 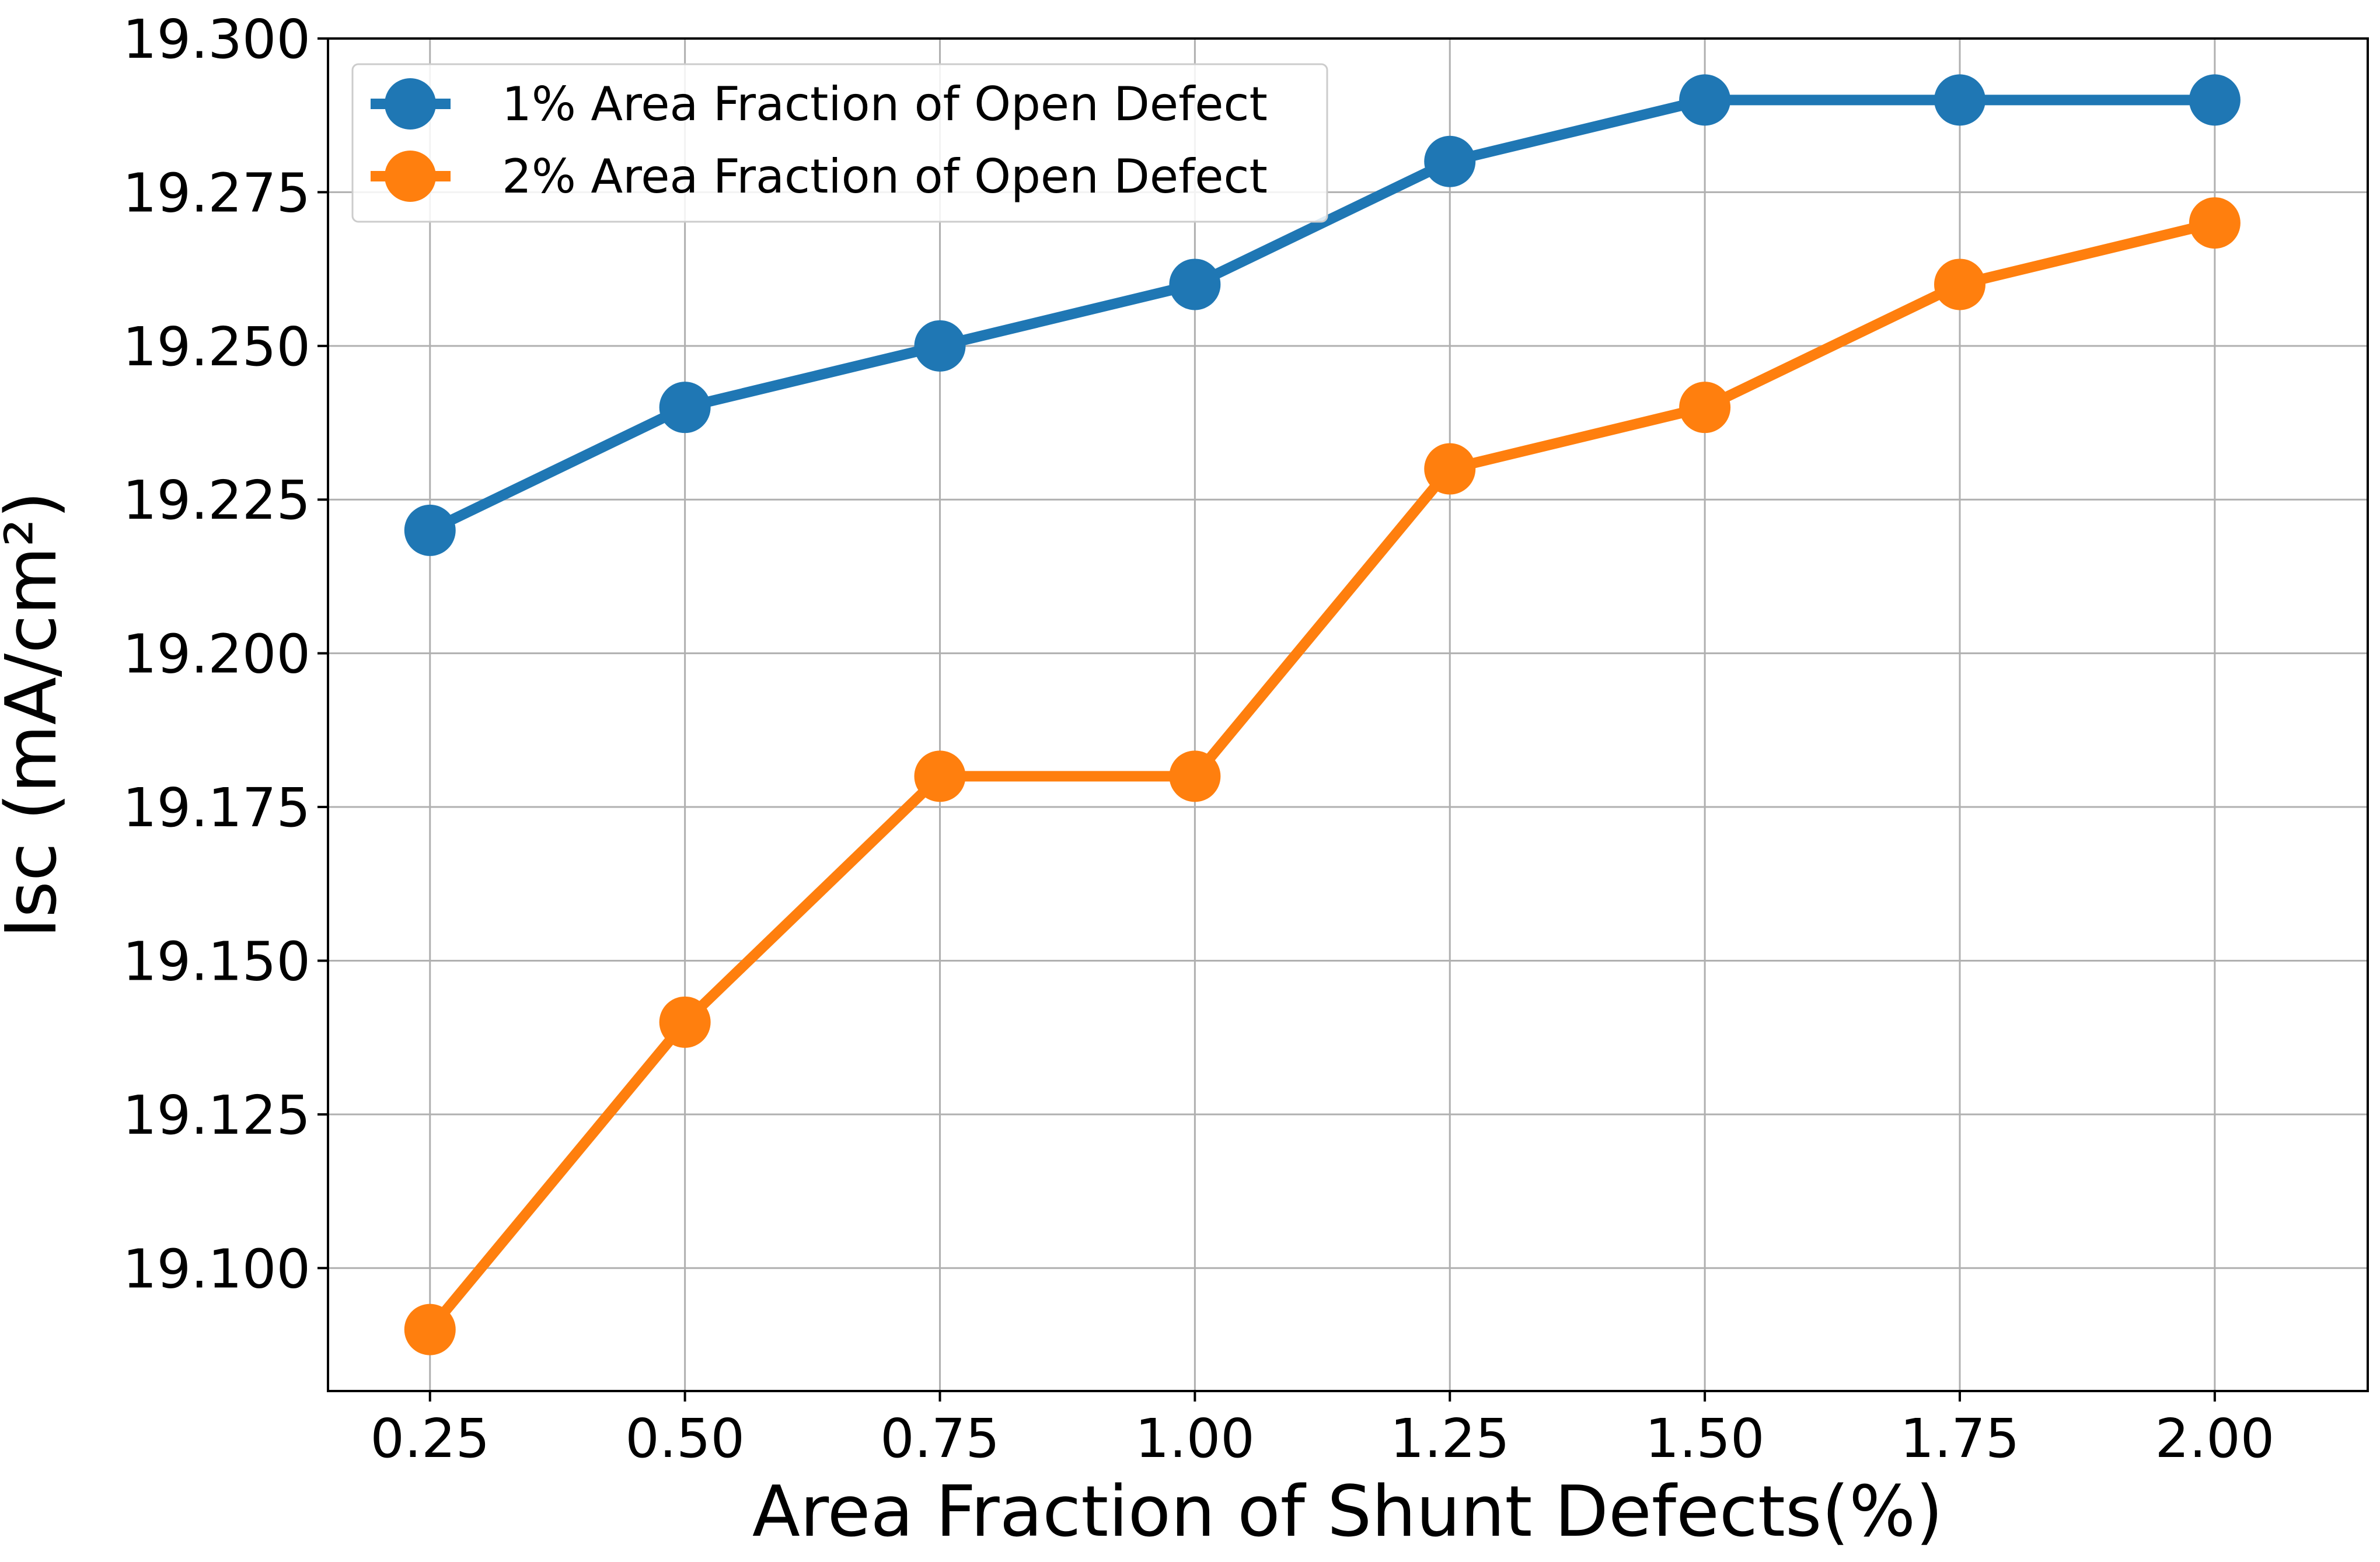 I want to click on y-tick-label: 19.100, so click(x=216, y=1269).